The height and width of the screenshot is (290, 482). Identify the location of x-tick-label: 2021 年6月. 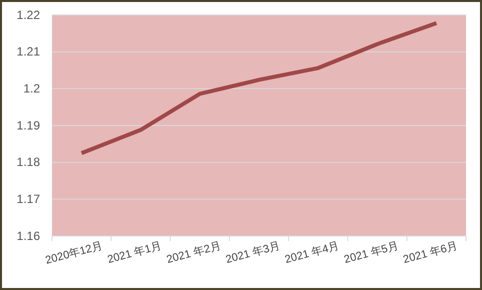
(430, 253).